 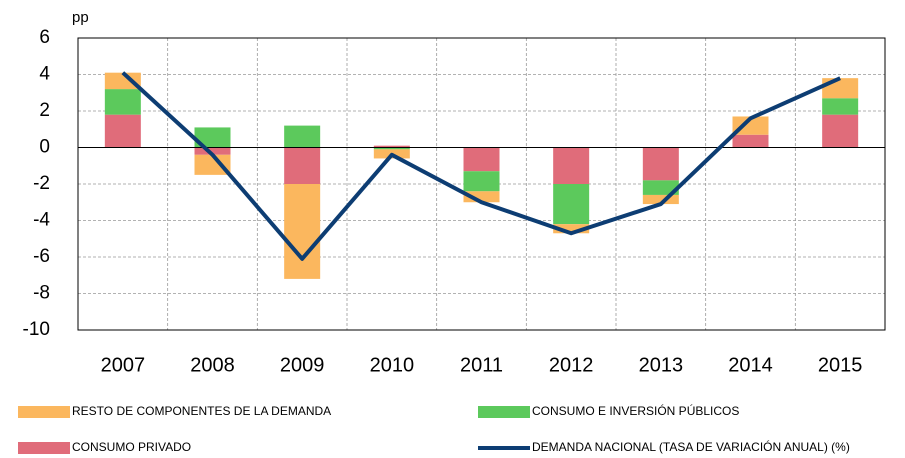 What do you see at coordinates (44, 147) in the screenshot?
I see `y-tick-label: 0` at bounding box center [44, 147].